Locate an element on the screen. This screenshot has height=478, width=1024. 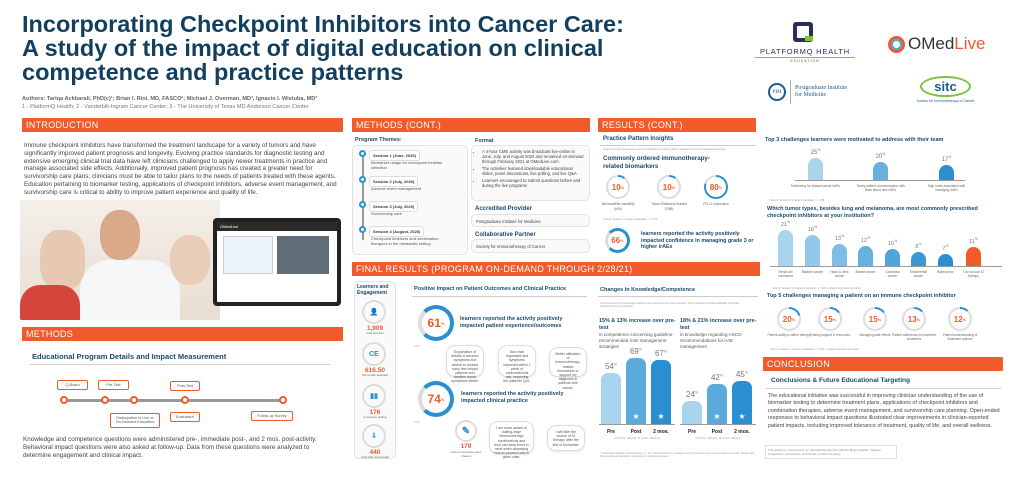
category-label: Post is located at coordinates (636, 432).